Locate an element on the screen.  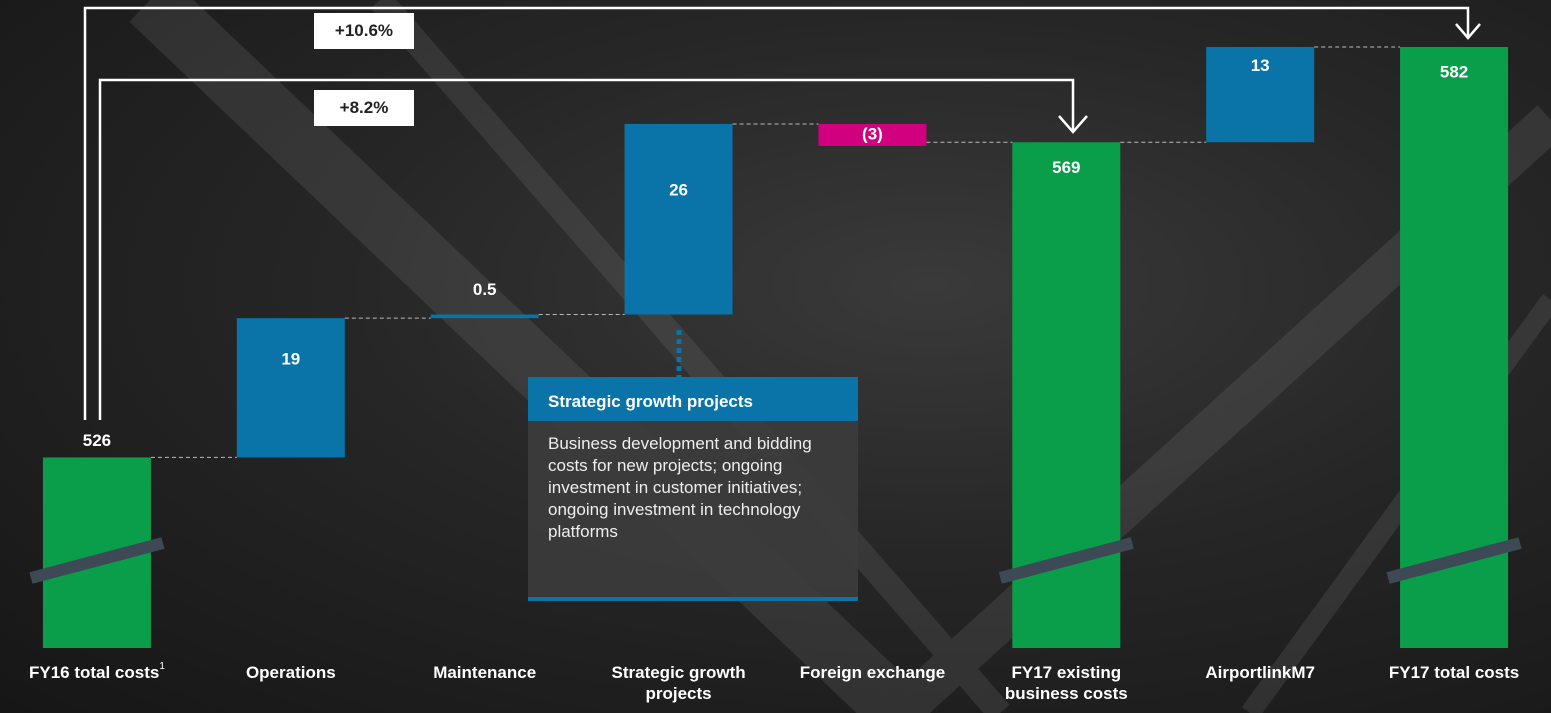
value-label: 582 is located at coordinates (1454, 71).